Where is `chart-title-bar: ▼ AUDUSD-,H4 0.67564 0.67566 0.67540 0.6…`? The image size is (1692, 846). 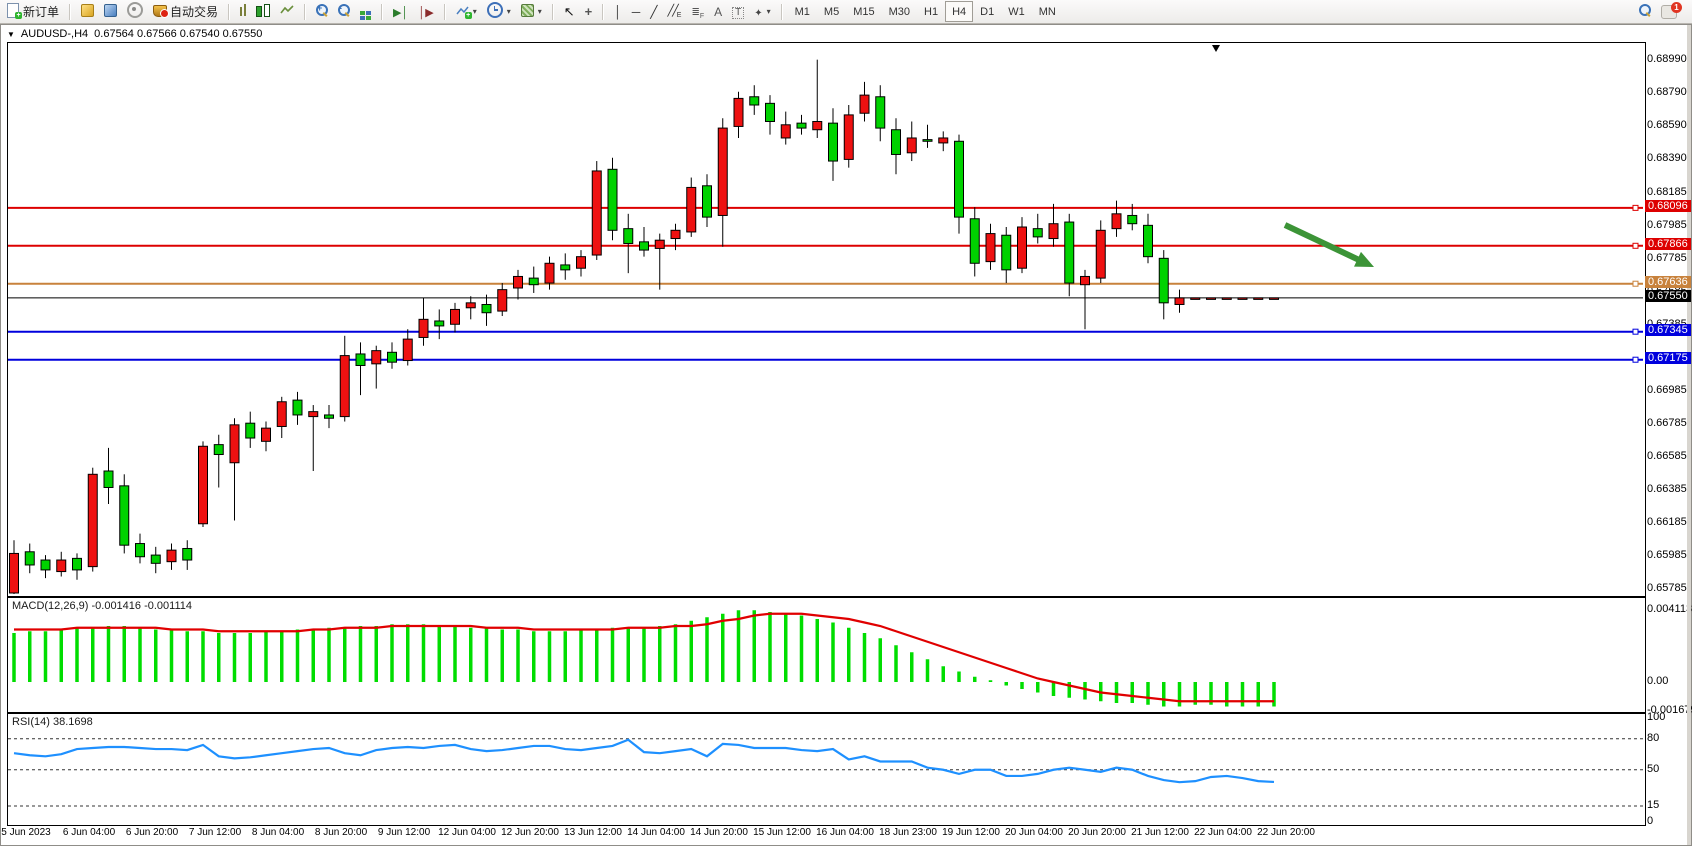 chart-title-bar: ▼ AUDUSD-,H4 0.67564 0.67566 0.67540 0.6… is located at coordinates (134, 34).